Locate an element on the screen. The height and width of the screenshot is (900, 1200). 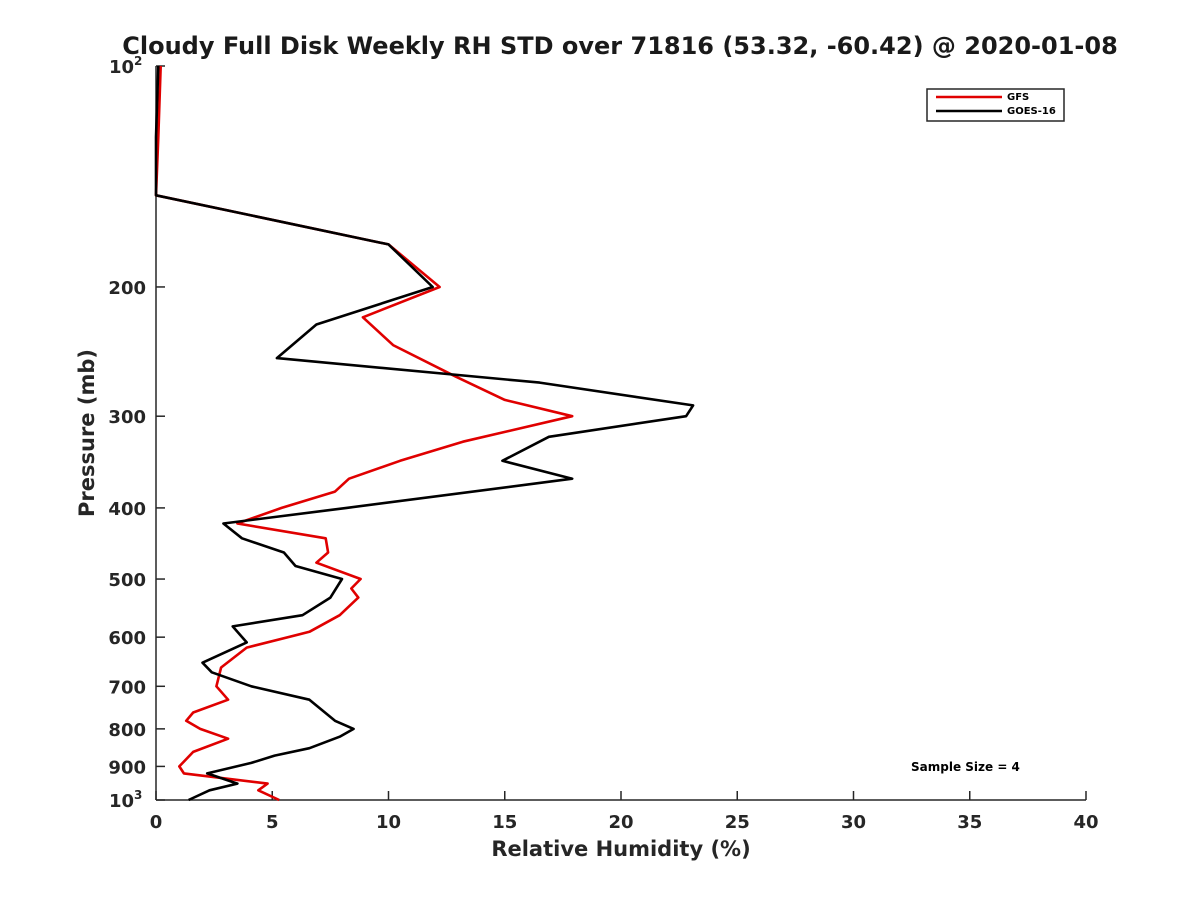
y-tick-label: 200 is located at coordinates (127, 288).